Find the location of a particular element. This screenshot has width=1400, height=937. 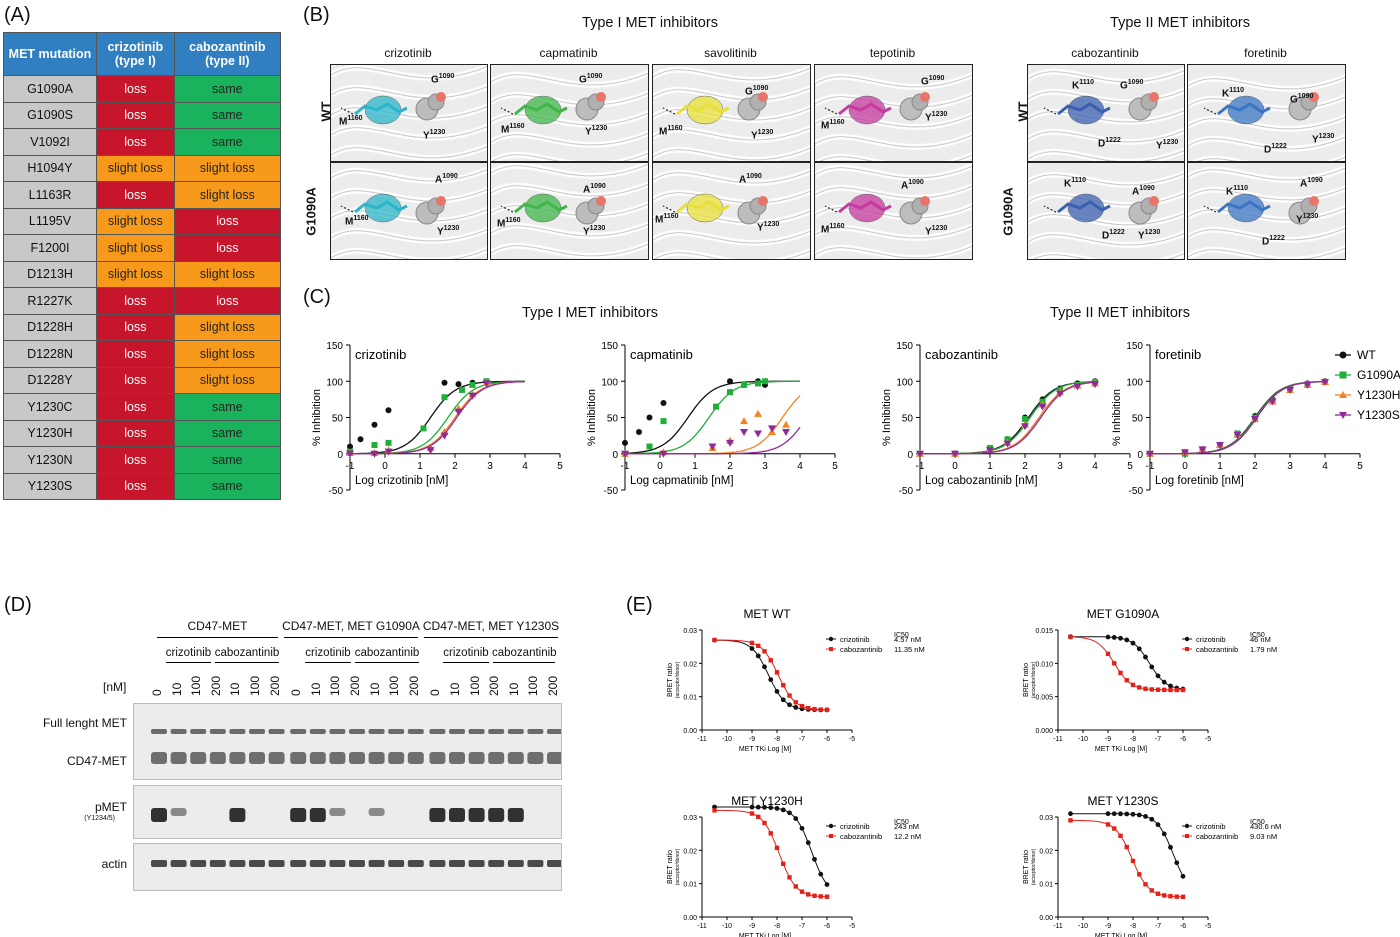

table-row: V1092I loss same is located at coordinates (142, 142).